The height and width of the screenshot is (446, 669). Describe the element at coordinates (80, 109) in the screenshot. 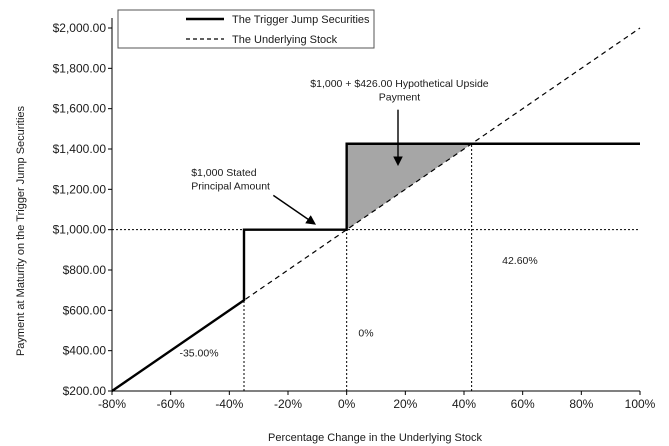

I see `y-tick-label: $1,600.00` at that location.